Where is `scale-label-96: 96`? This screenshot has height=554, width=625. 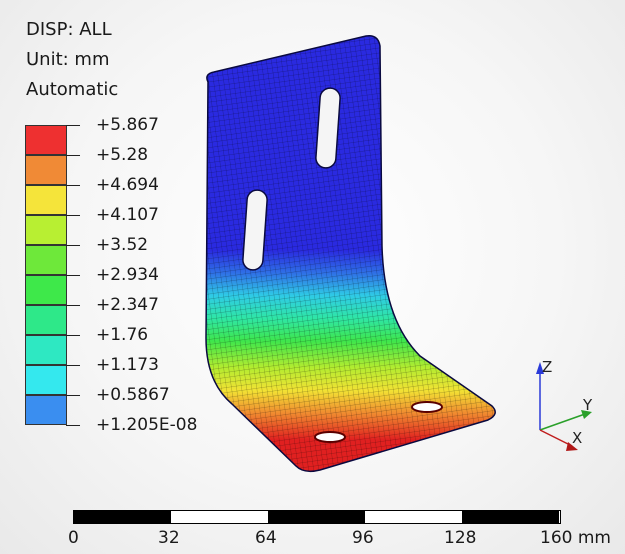
scale-label-96: 96 is located at coordinates (363, 538).